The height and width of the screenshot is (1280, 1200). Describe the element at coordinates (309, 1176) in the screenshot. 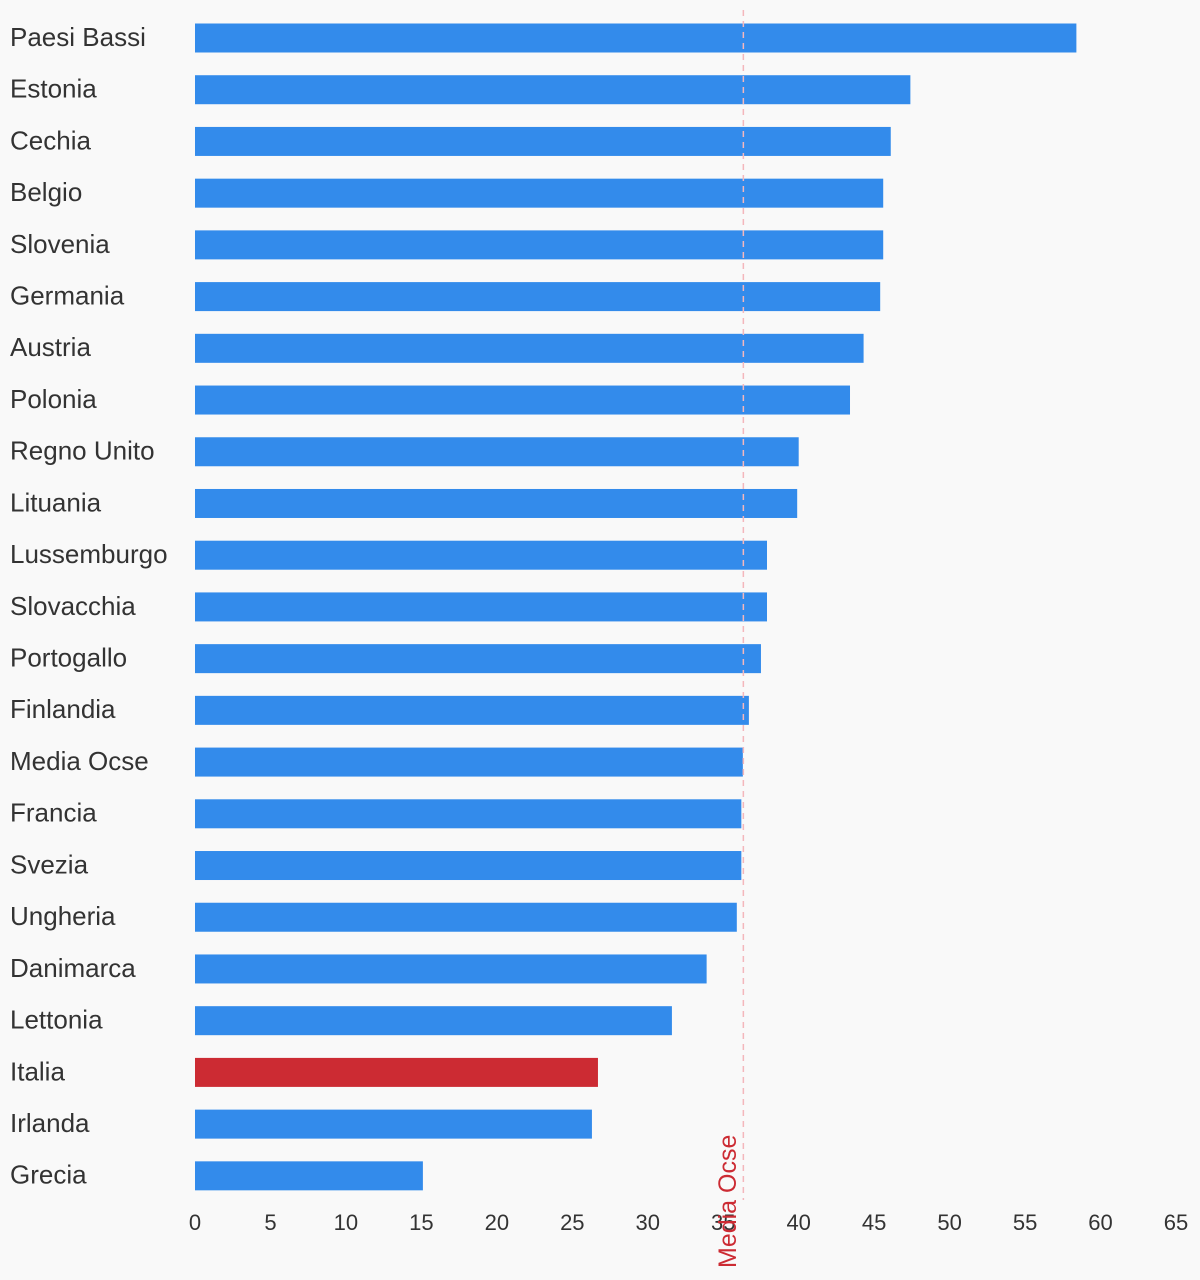

I see `bar-grecia` at that location.